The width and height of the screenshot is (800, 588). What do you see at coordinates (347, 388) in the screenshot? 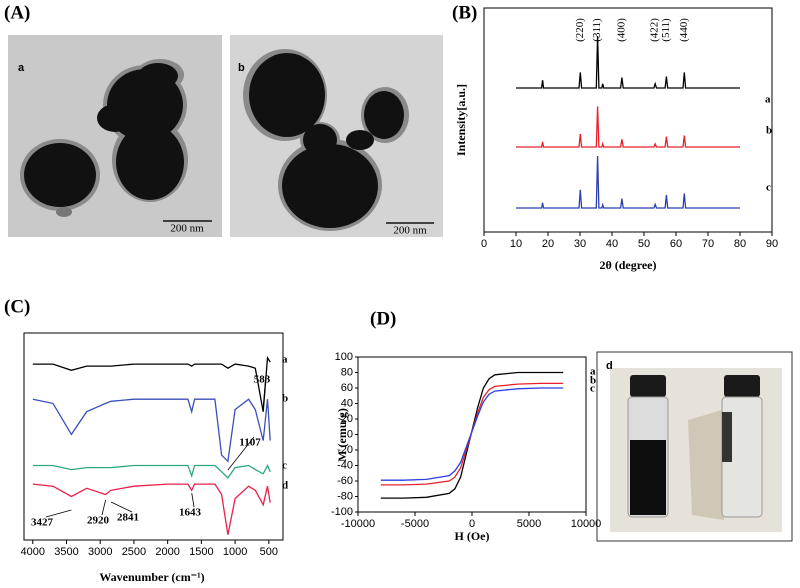
I see `y-tick-label: 60` at bounding box center [347, 388].